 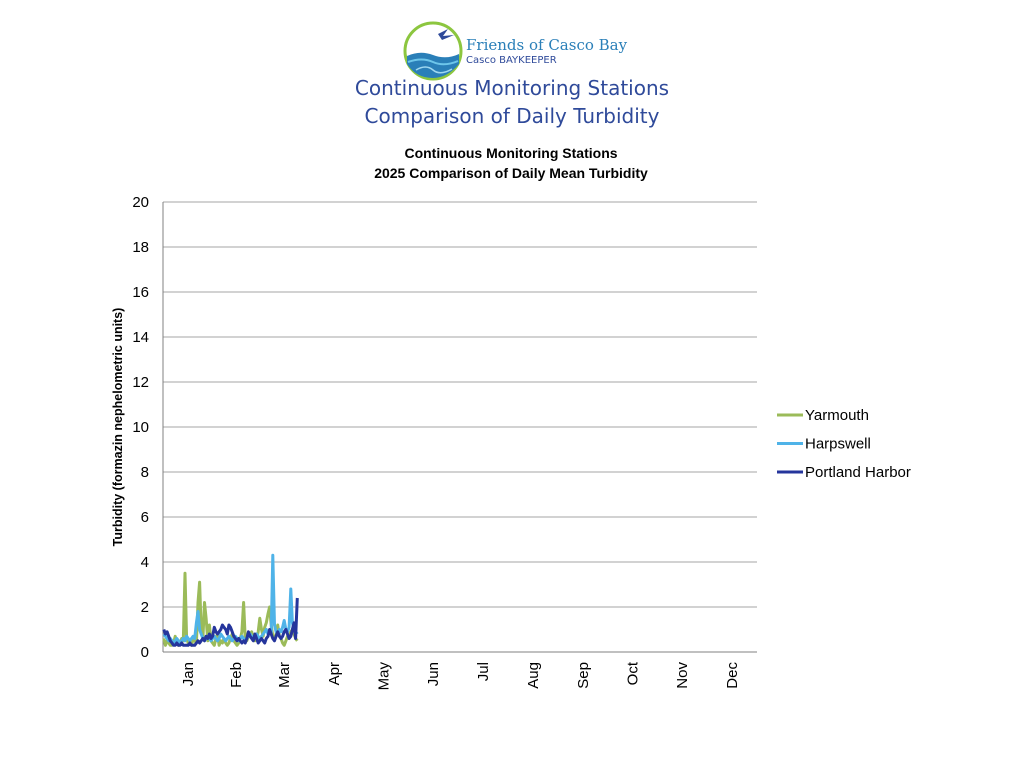 What do you see at coordinates (145, 517) in the screenshot?
I see `y-tick-label: 6` at bounding box center [145, 517].